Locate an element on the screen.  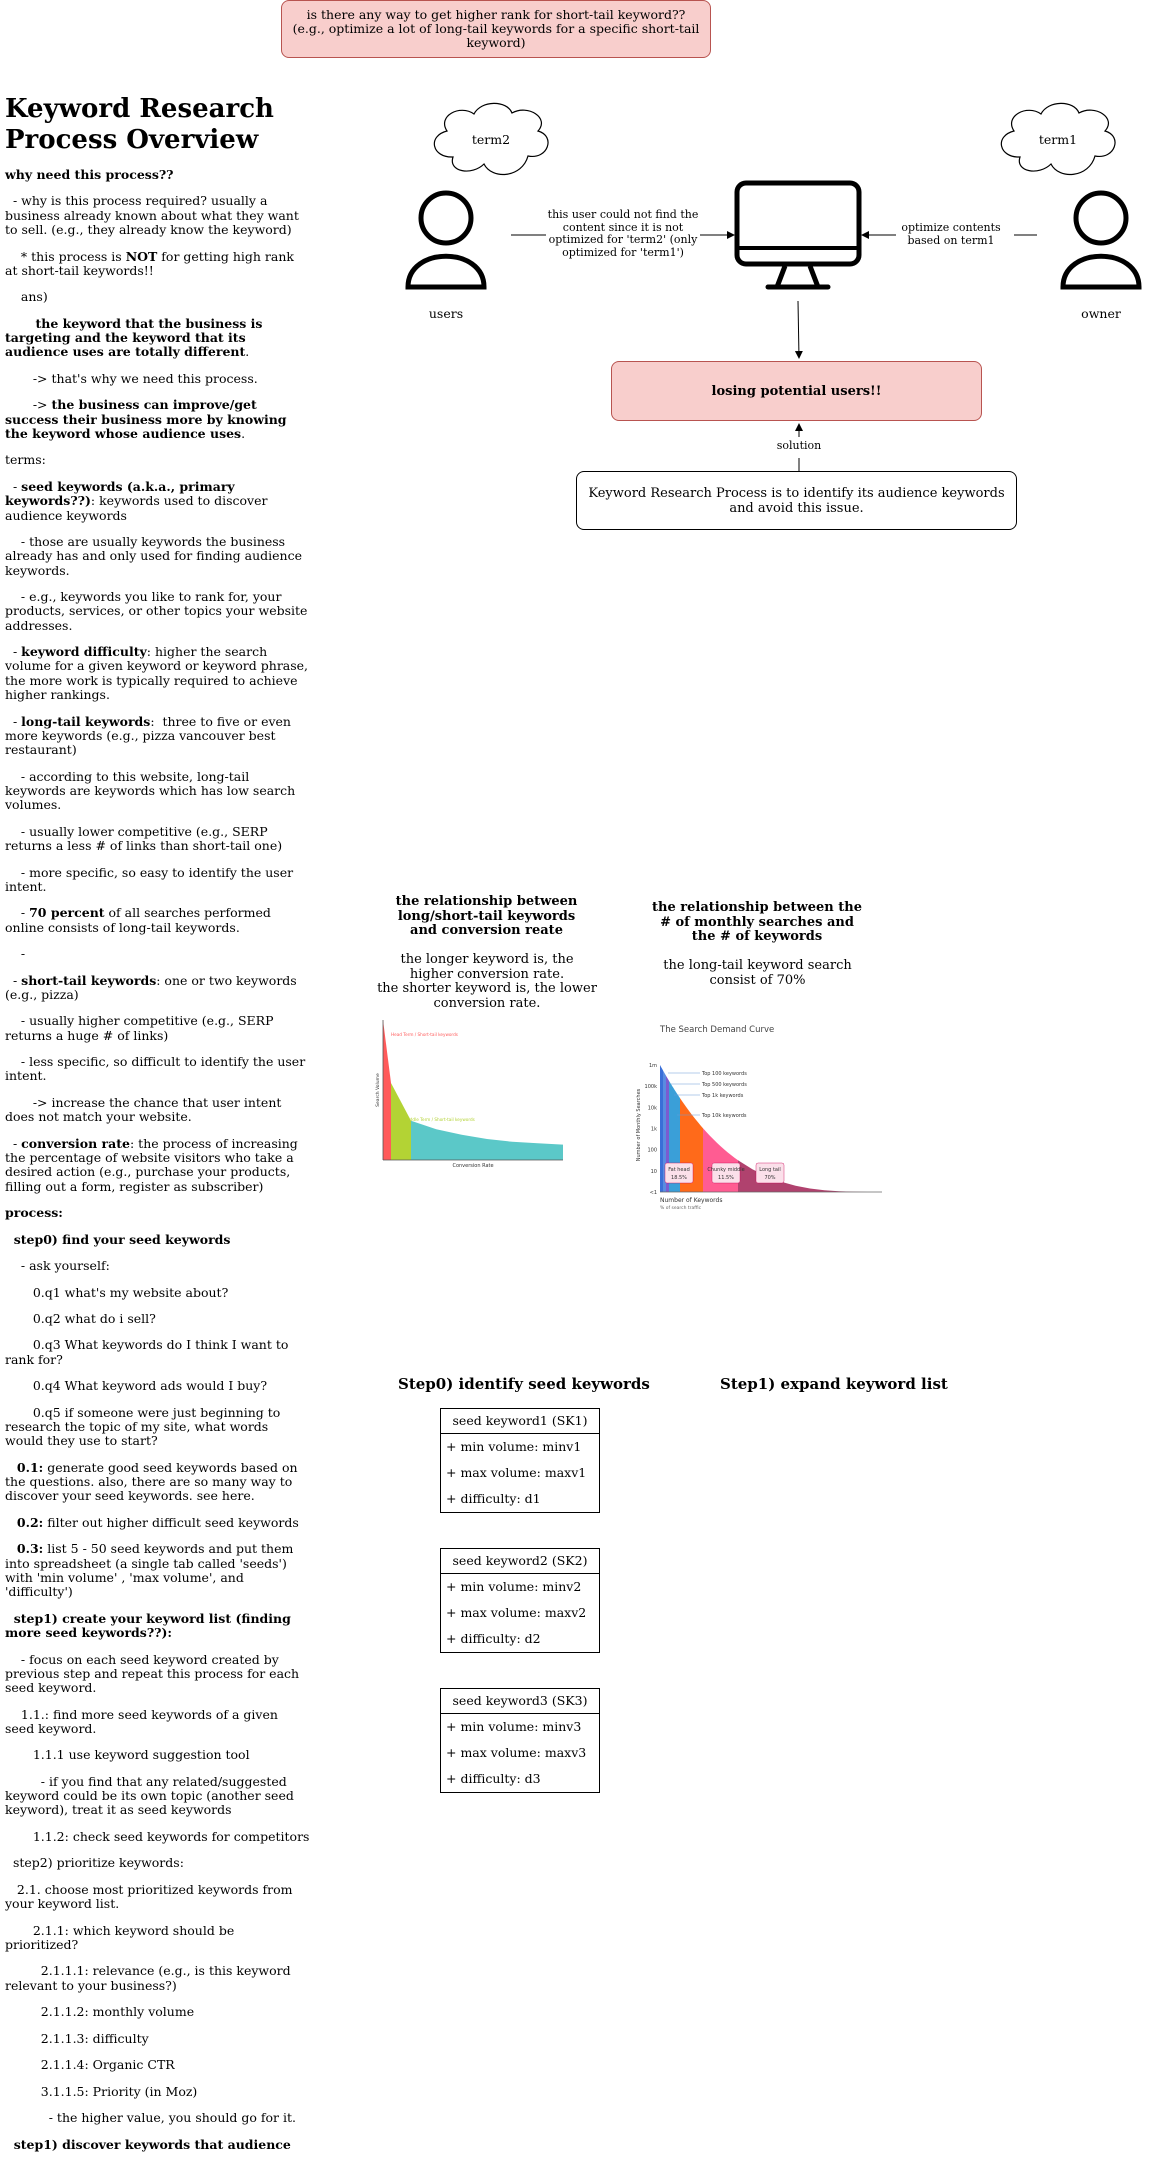
segment-name: Chunky middle is located at coordinates (725, 1170).